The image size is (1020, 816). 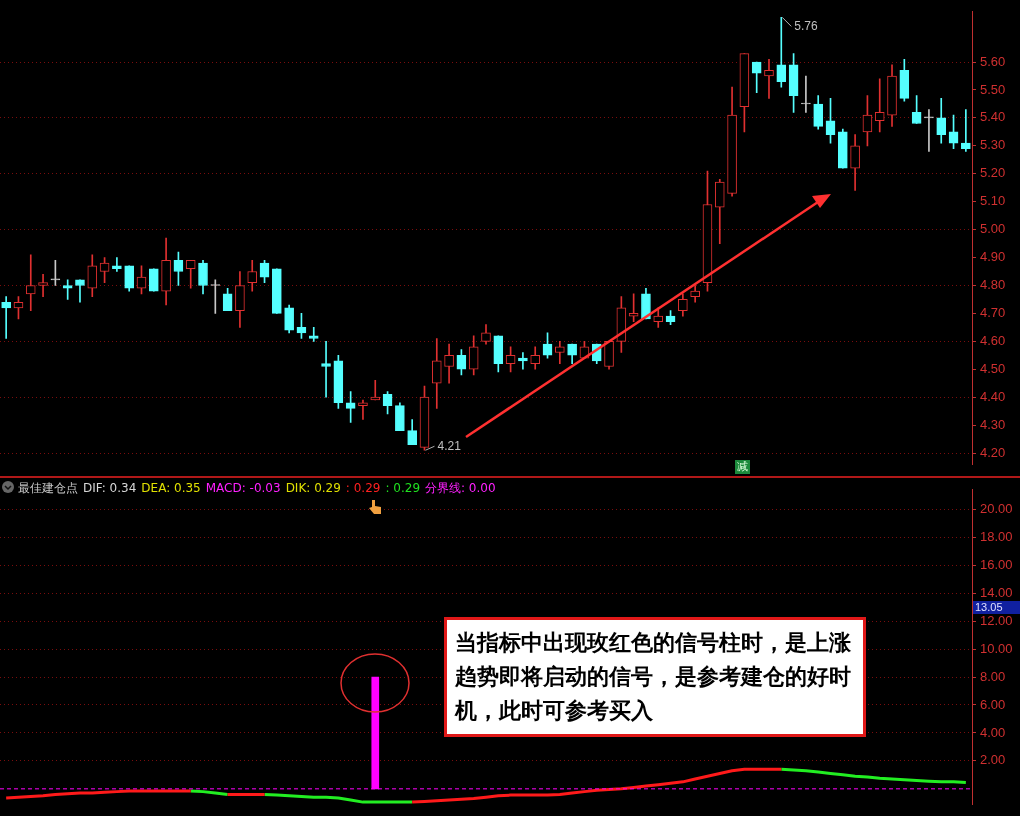 What do you see at coordinates (996, 536) in the screenshot?
I see `y-tick-label: 18.00` at bounding box center [996, 536].